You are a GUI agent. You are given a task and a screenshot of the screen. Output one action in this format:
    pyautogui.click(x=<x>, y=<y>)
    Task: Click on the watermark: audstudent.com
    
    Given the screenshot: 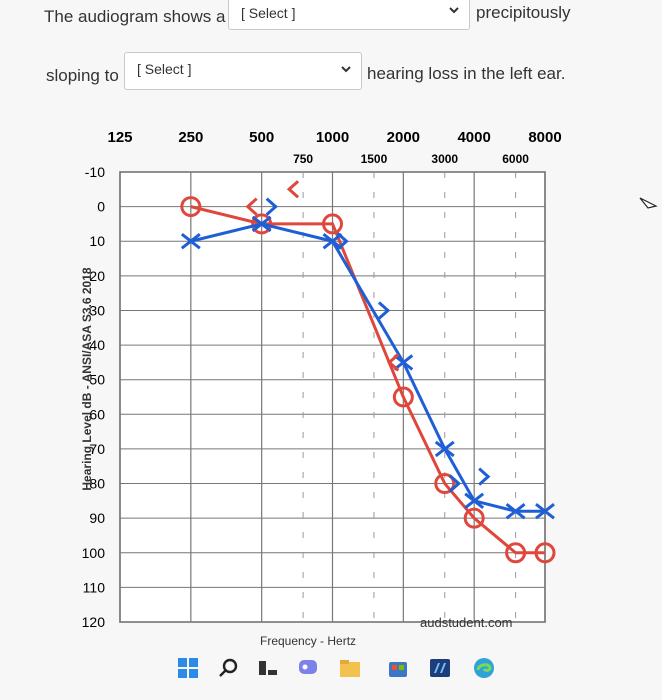 What is the action you would take?
    pyautogui.click(x=466, y=622)
    